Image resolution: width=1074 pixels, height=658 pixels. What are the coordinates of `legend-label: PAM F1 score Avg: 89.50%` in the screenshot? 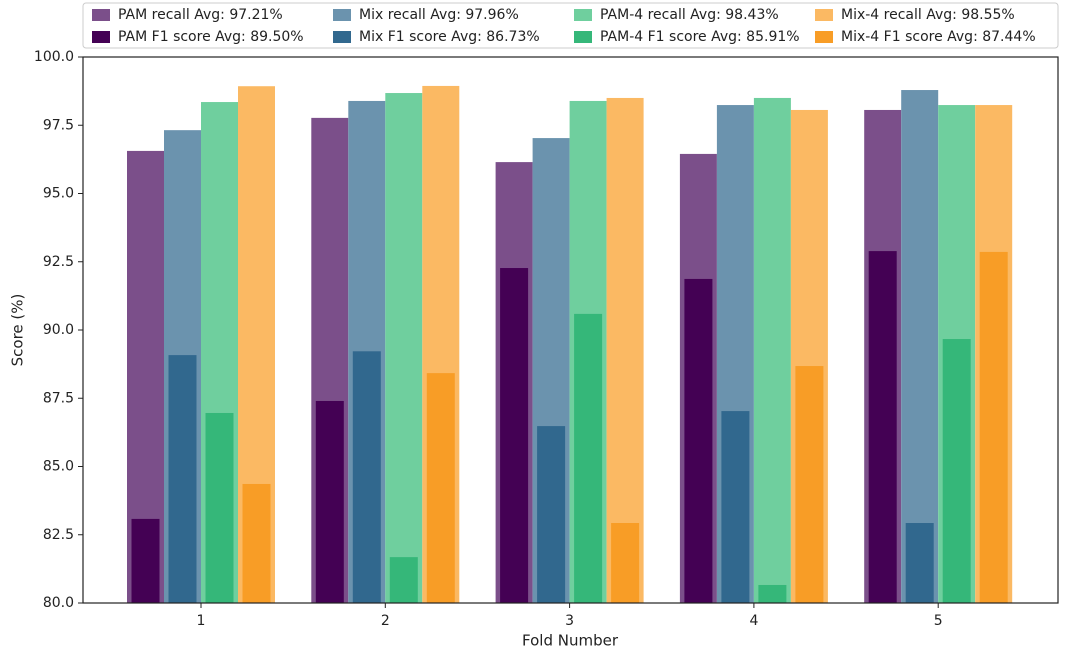 It's located at (211, 37).